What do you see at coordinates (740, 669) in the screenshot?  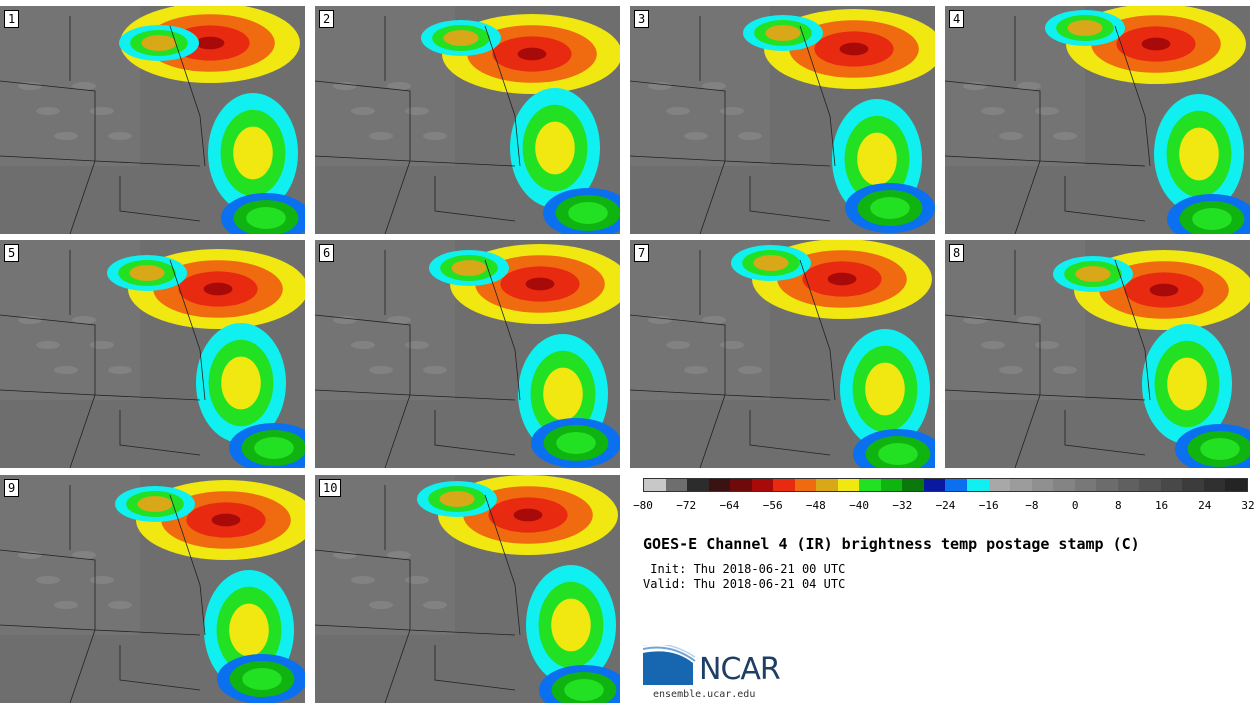 I see `logo-text: NCAR` at bounding box center [740, 669].